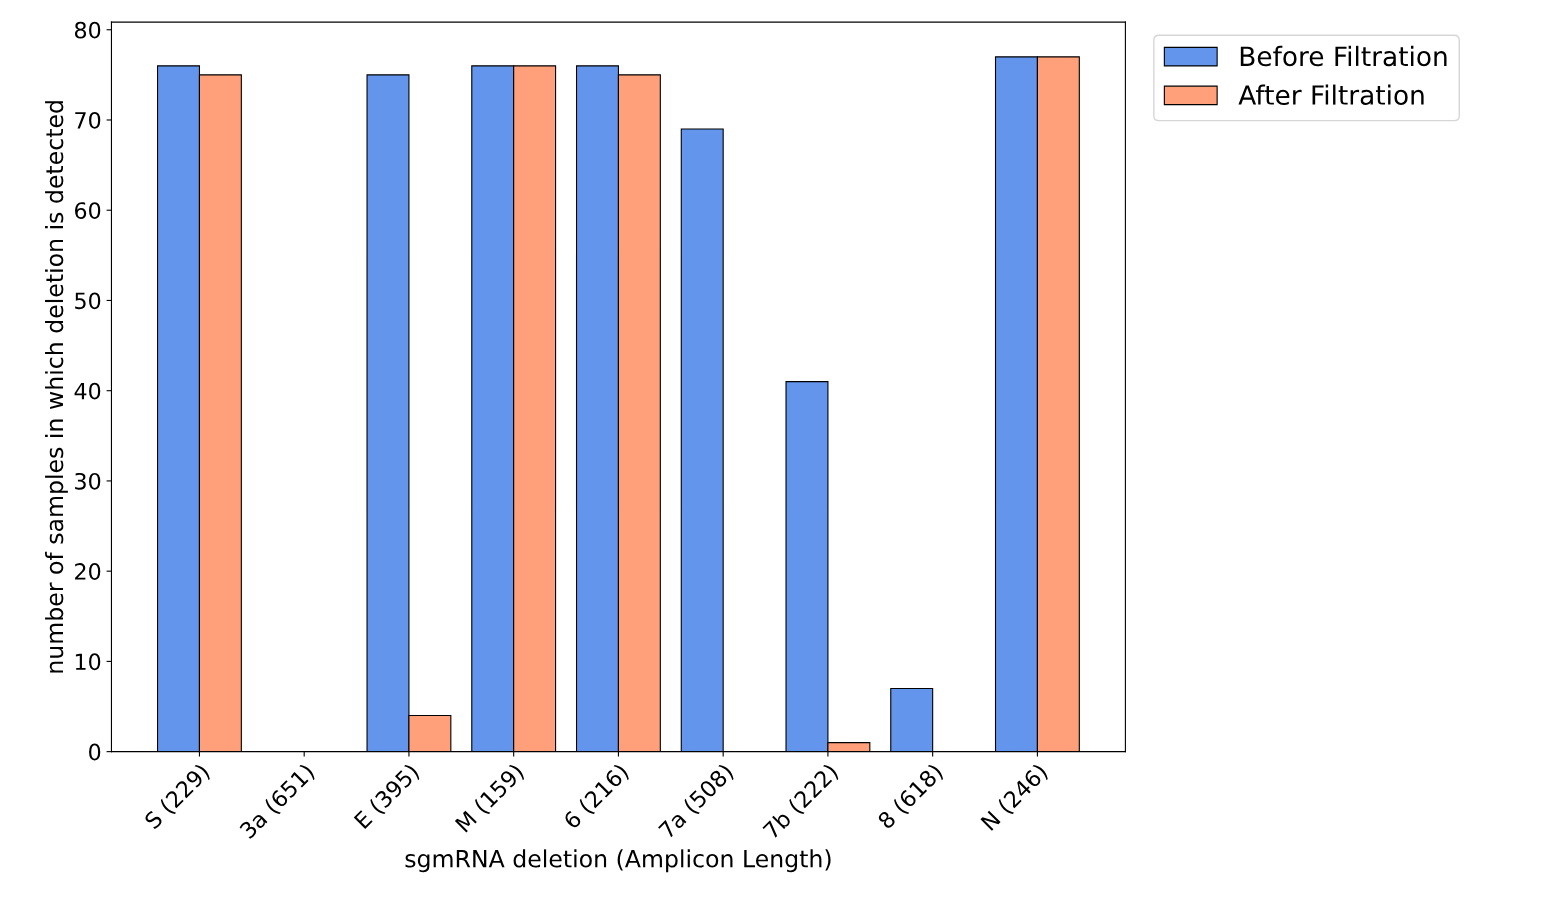 This screenshot has width=1548, height=920. What do you see at coordinates (88, 662) in the screenshot?
I see `y-tick-label: 10` at bounding box center [88, 662].